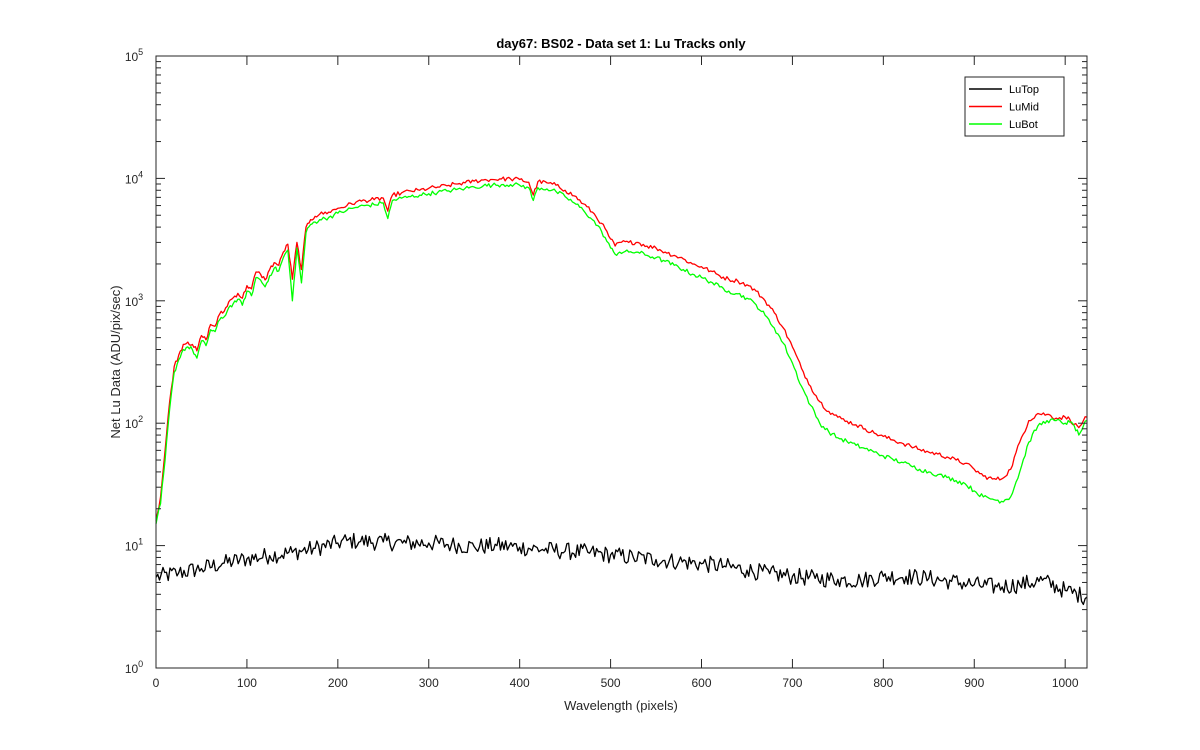 The width and height of the screenshot is (1200, 750). What do you see at coordinates (974, 683) in the screenshot?
I see `x-tick-label: 900` at bounding box center [974, 683].